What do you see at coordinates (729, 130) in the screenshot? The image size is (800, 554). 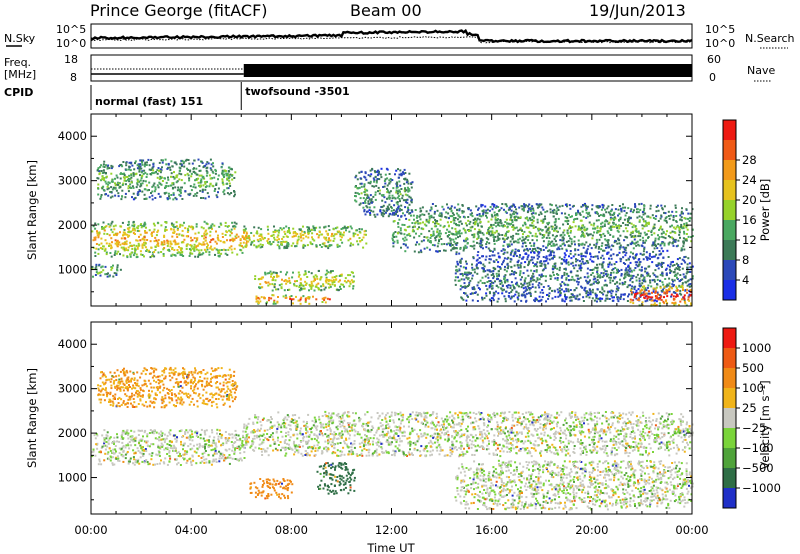 I see `power-colorbar-swatch` at bounding box center [729, 130].